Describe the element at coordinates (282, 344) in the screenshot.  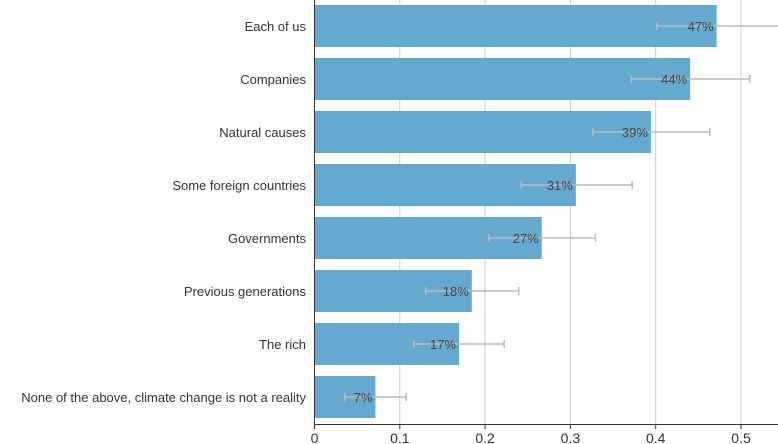
I see `category-label: The rich` at that location.